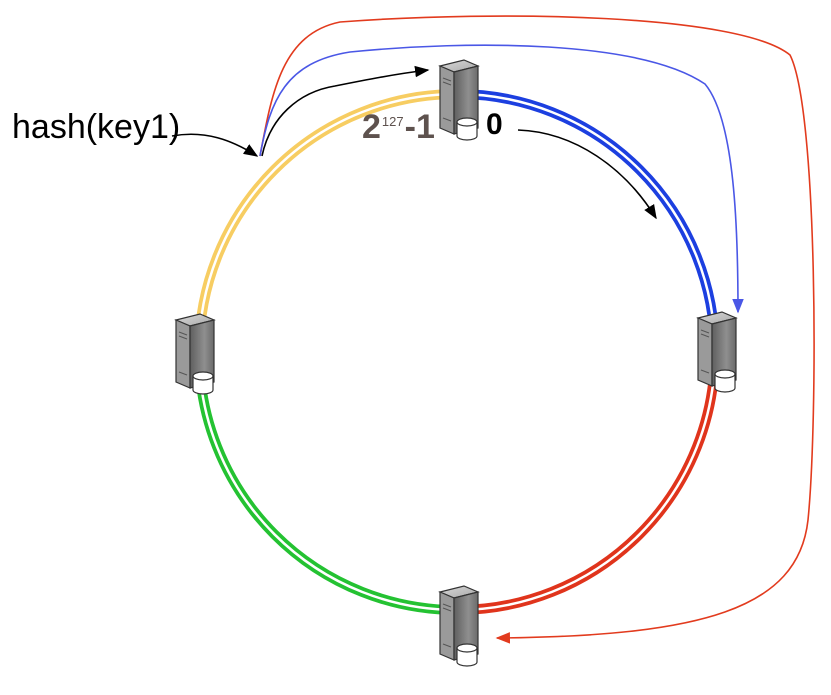 The image size is (831, 695). I want to click on server-bottom-icon, so click(459, 626).